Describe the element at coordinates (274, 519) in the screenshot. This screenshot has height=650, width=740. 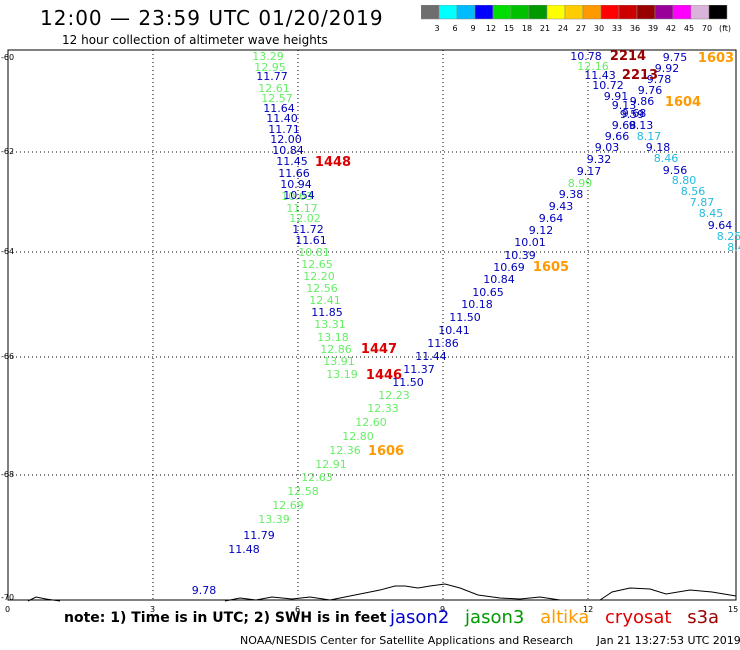
I see `swh-label: 13.39` at that location.